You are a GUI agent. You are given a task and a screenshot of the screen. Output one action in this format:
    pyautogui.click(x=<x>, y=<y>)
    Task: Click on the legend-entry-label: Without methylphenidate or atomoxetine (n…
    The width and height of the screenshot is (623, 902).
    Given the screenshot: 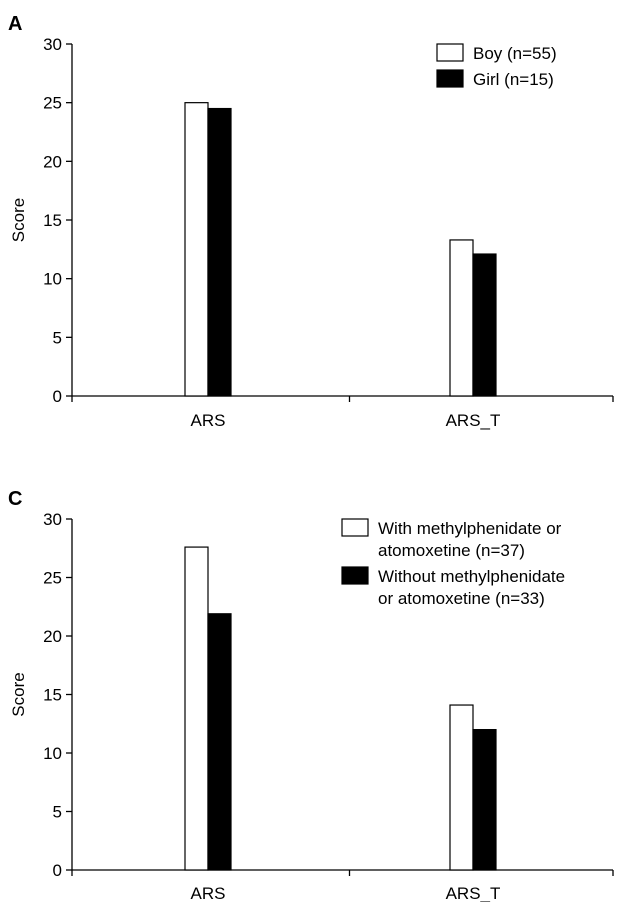 What is the action you would take?
    pyautogui.click(x=471, y=587)
    